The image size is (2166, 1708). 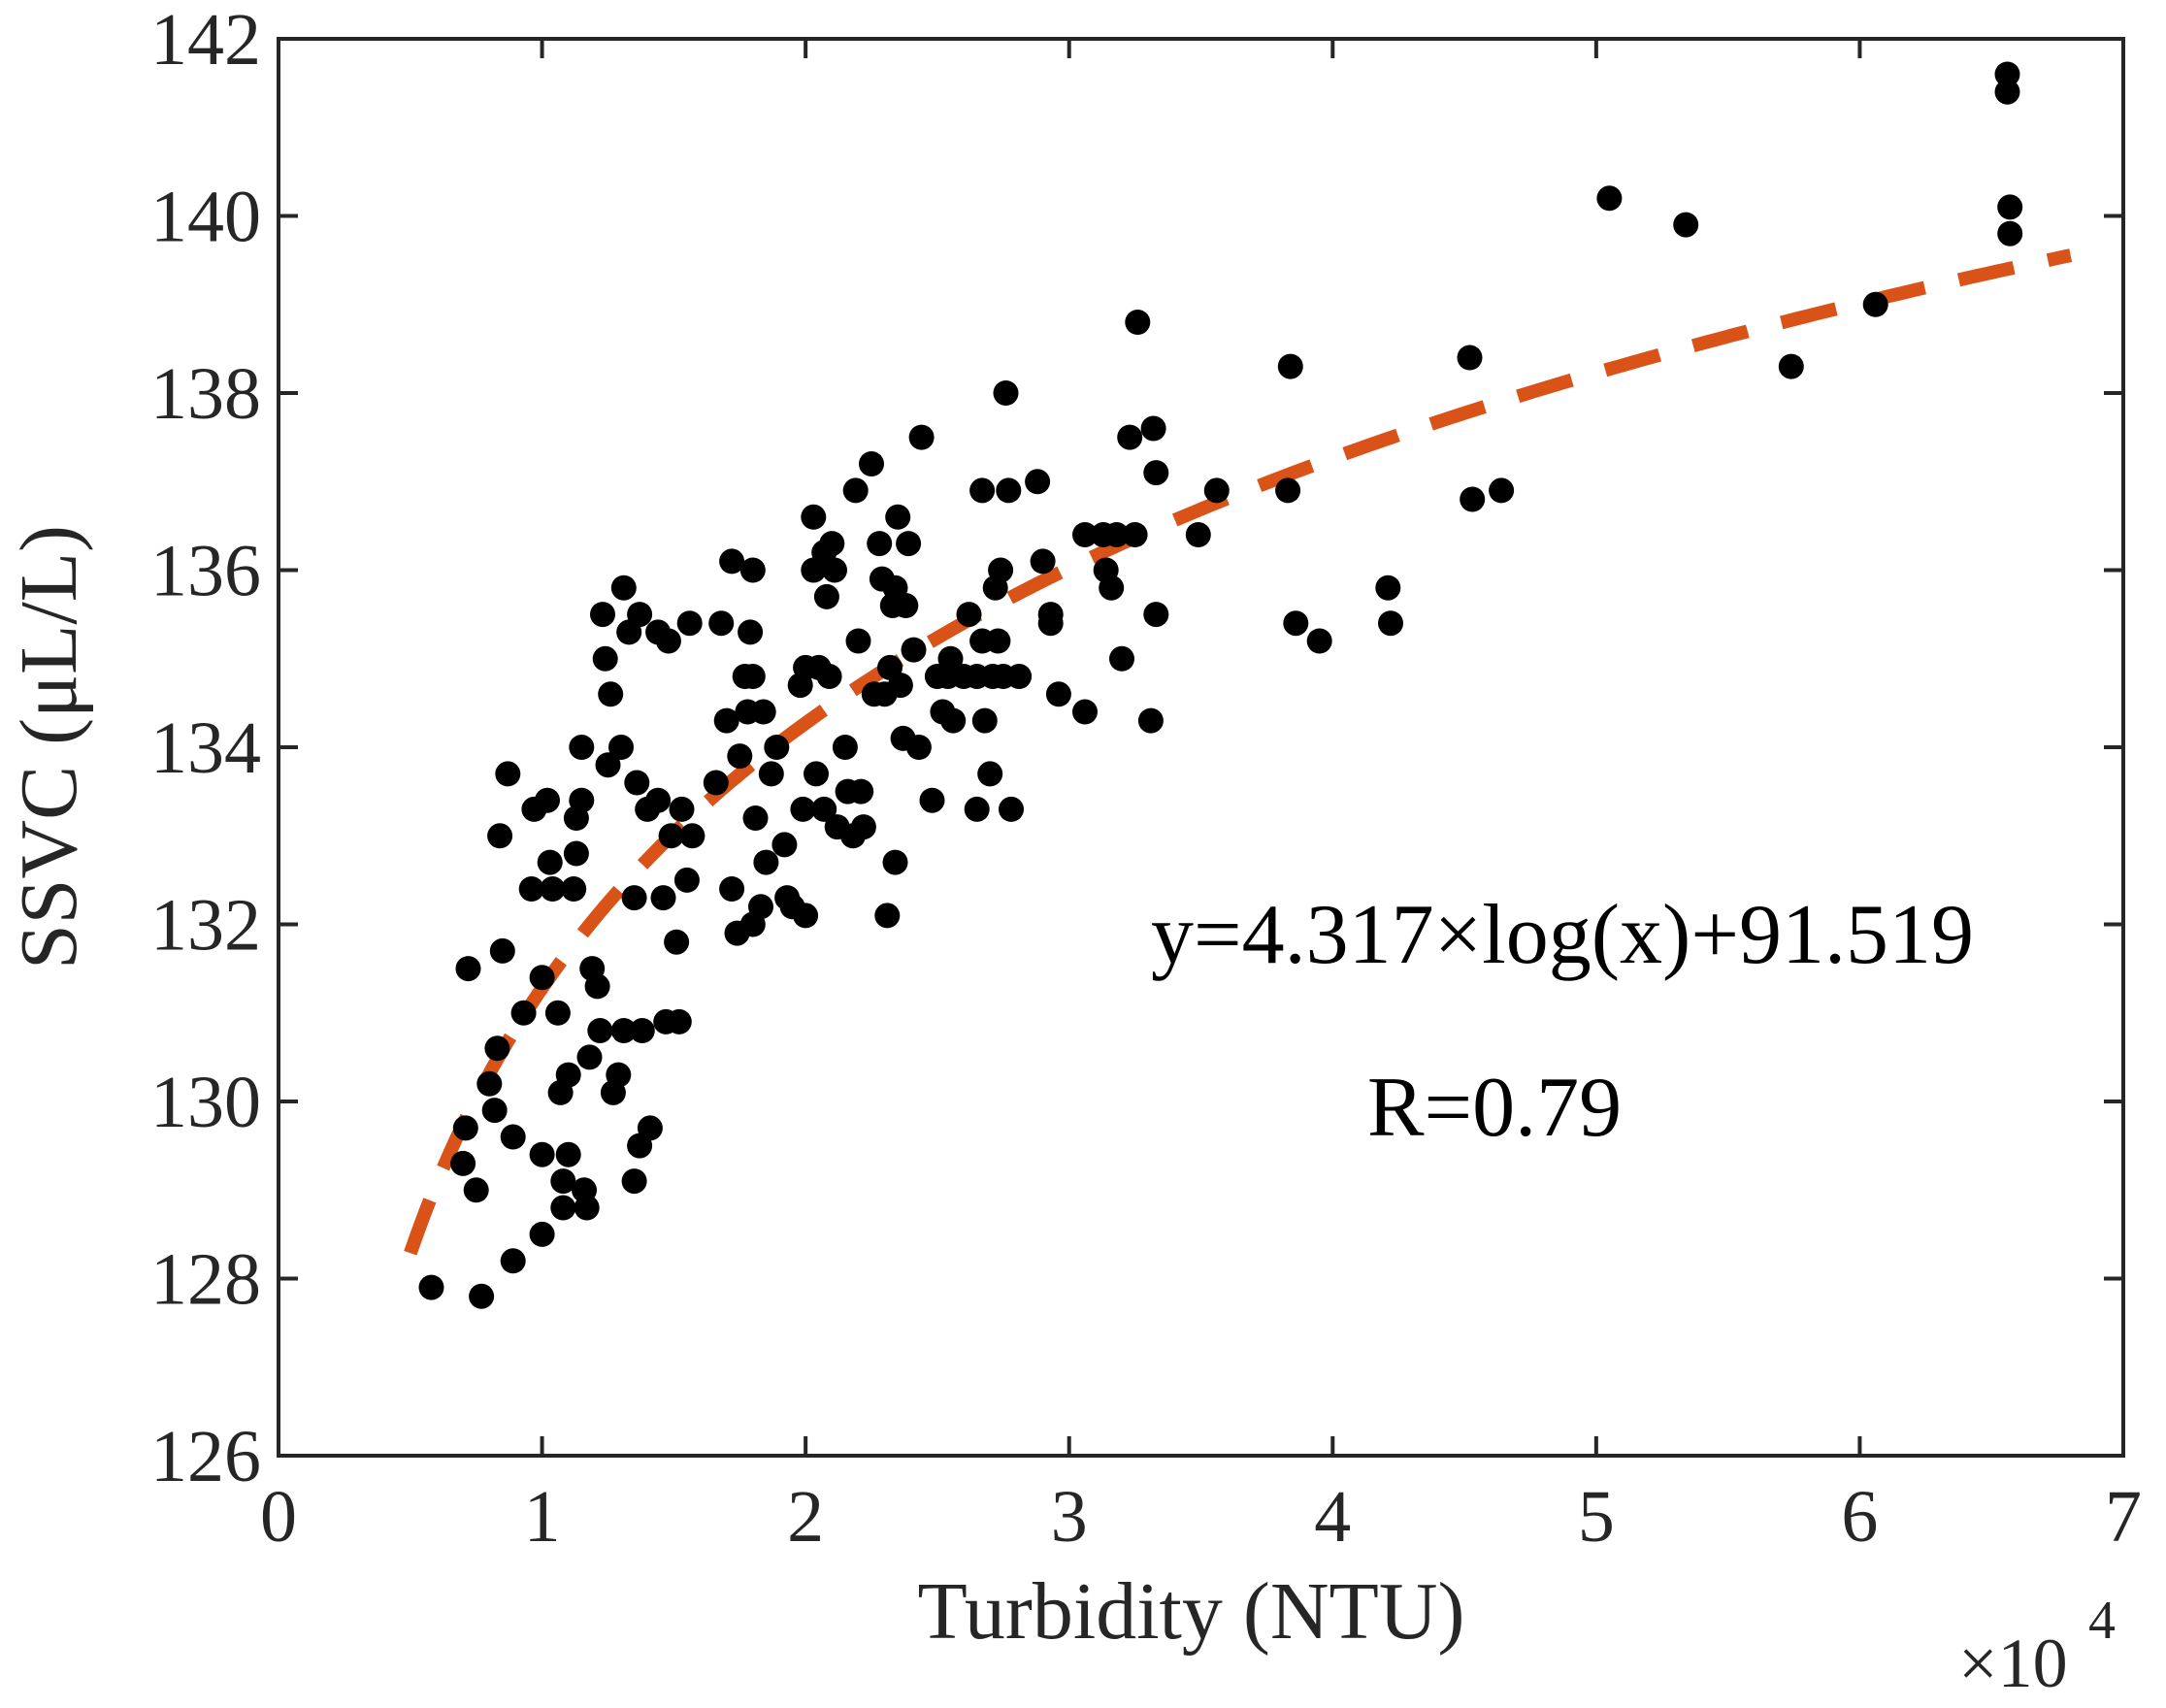 What do you see at coordinates (205, 1280) in the screenshot?
I see `y-tick-label: 128` at bounding box center [205, 1280].